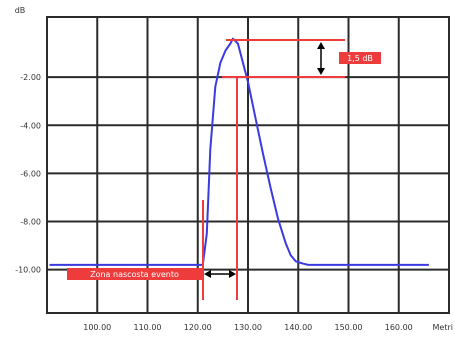 This screenshot has width=455, height=337. I want to click on zone-label-box, so click(134, 274).